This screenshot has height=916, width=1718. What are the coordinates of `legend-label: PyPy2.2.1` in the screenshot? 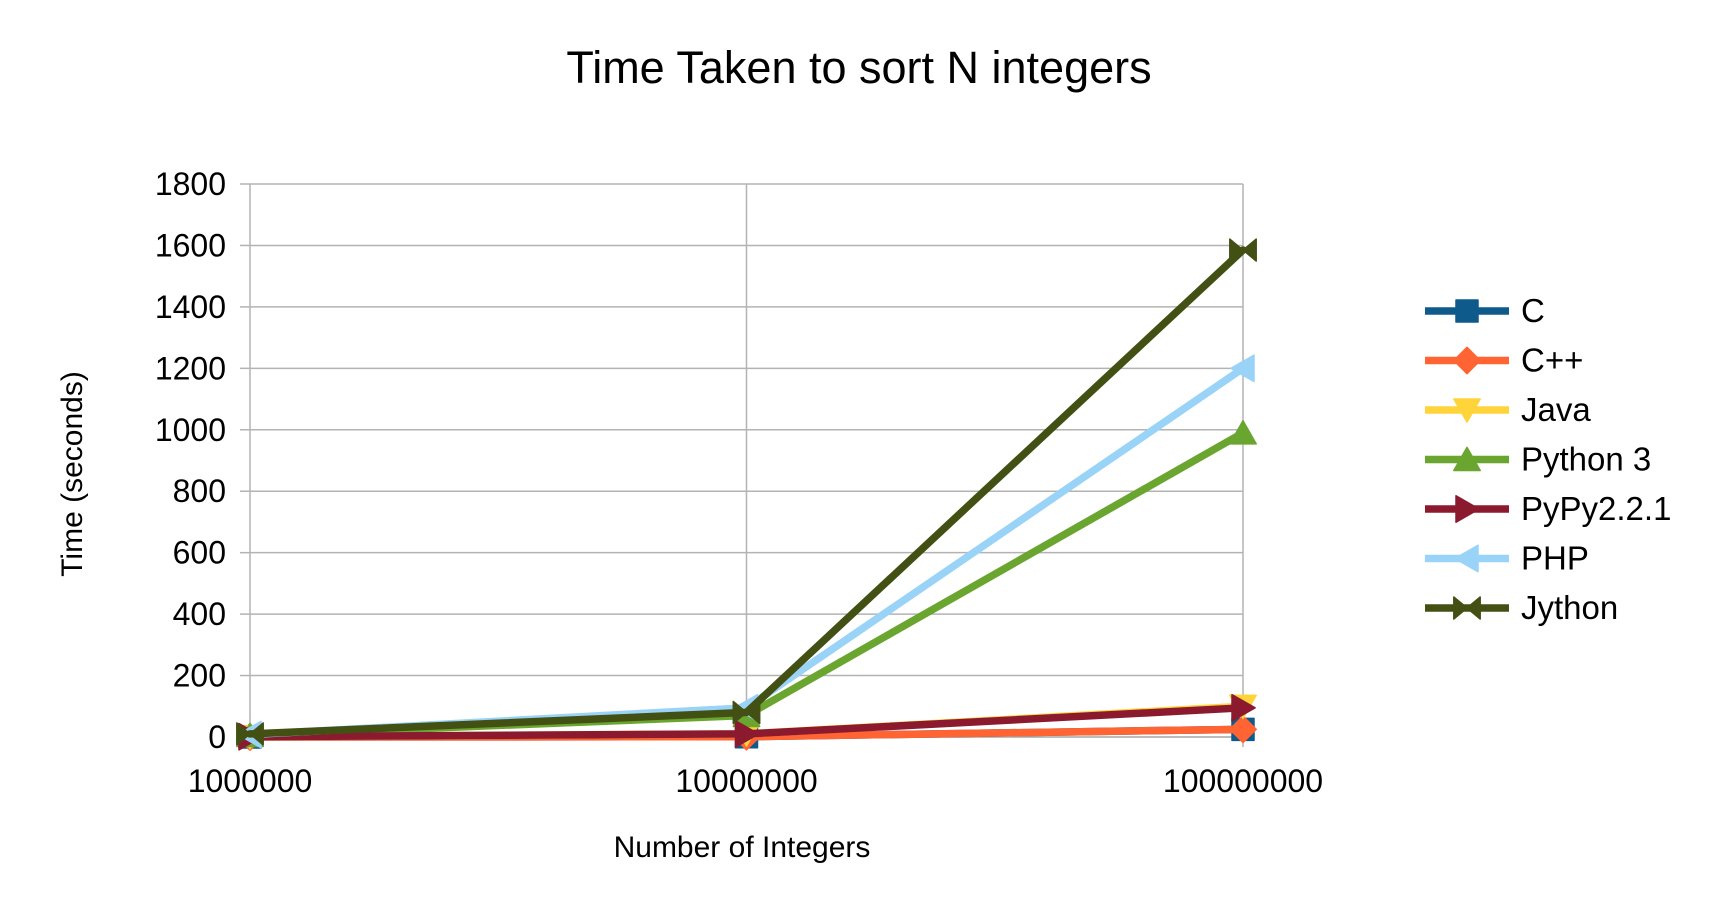 It's located at (1596, 508).